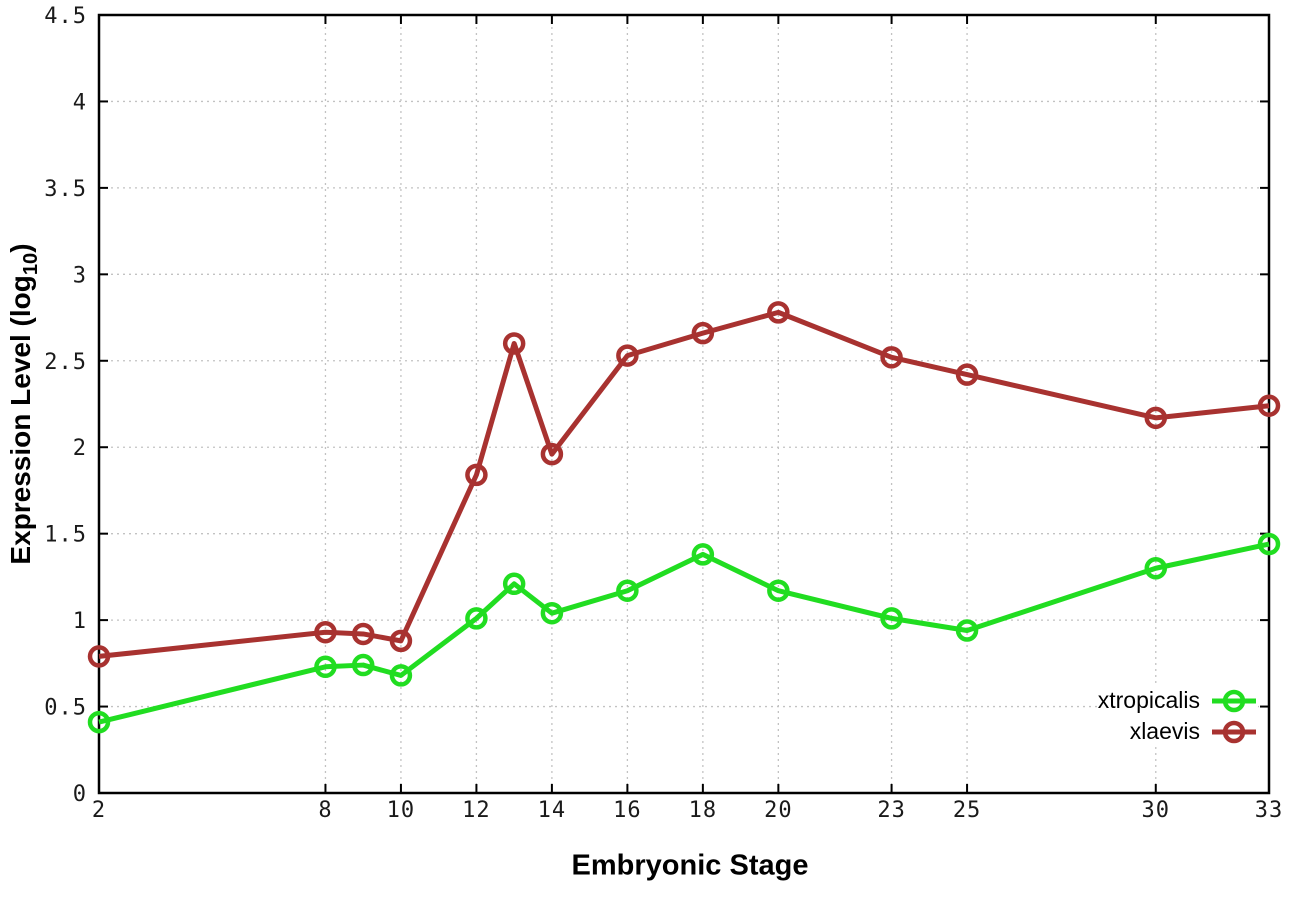  Describe the element at coordinates (778, 810) in the screenshot. I see `x-tick-label: 20` at that location.